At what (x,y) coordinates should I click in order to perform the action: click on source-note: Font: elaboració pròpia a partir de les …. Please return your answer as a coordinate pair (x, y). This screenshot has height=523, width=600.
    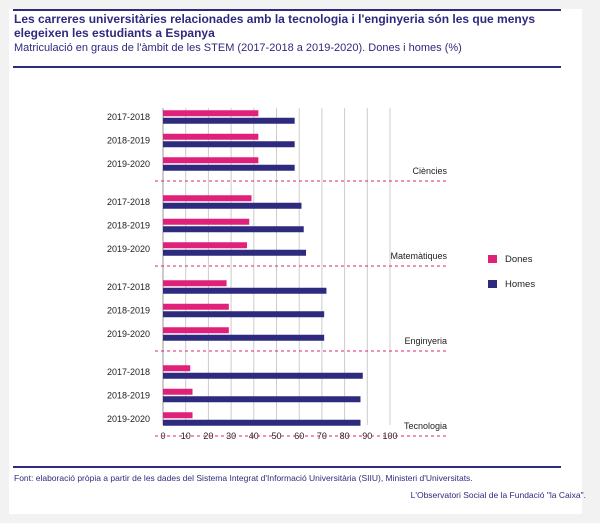
    Looking at the image, I should click on (243, 478).